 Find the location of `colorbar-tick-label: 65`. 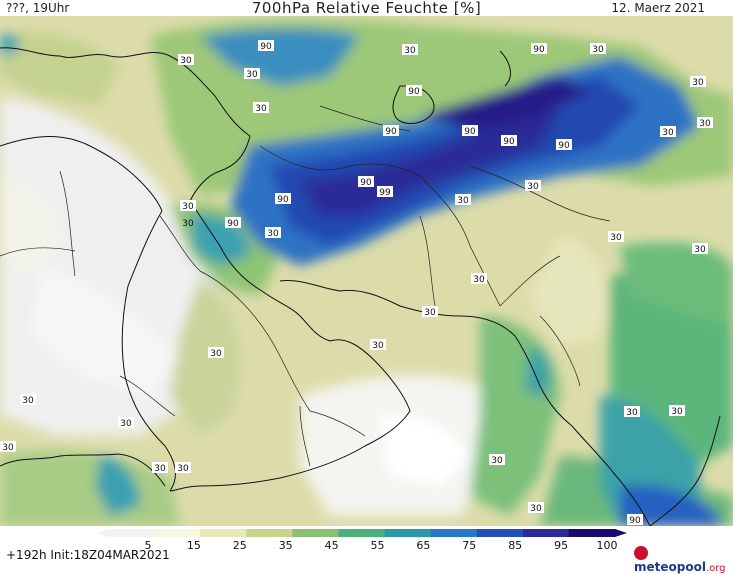

colorbar-tick-label: 65 is located at coordinates (423, 545).